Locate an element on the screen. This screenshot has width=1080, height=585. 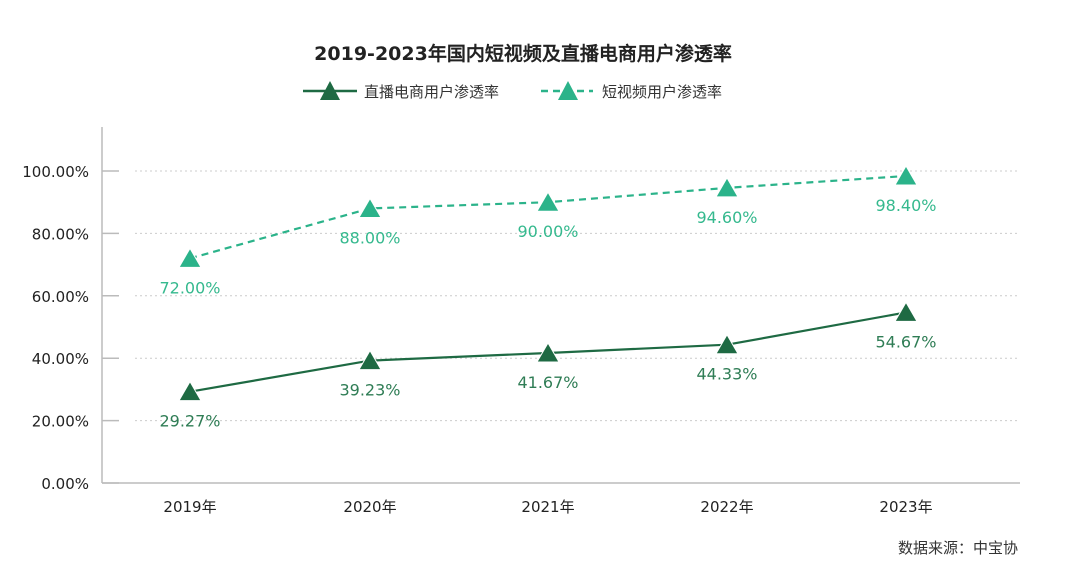
y-tick-label: 60.00% is located at coordinates (60, 297).